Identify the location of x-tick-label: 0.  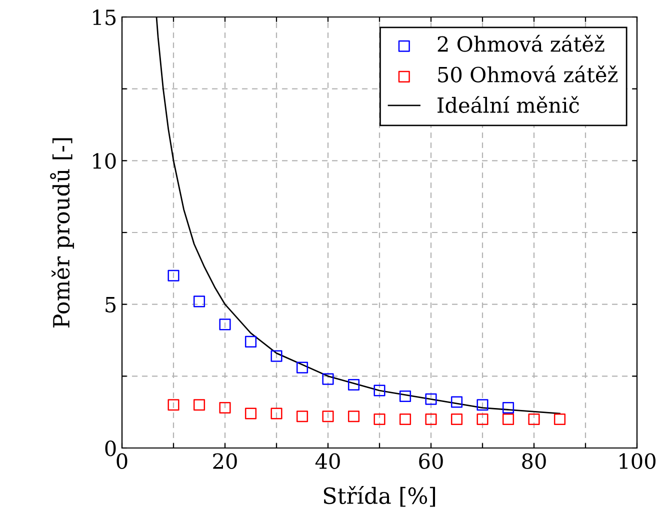
(122, 461).